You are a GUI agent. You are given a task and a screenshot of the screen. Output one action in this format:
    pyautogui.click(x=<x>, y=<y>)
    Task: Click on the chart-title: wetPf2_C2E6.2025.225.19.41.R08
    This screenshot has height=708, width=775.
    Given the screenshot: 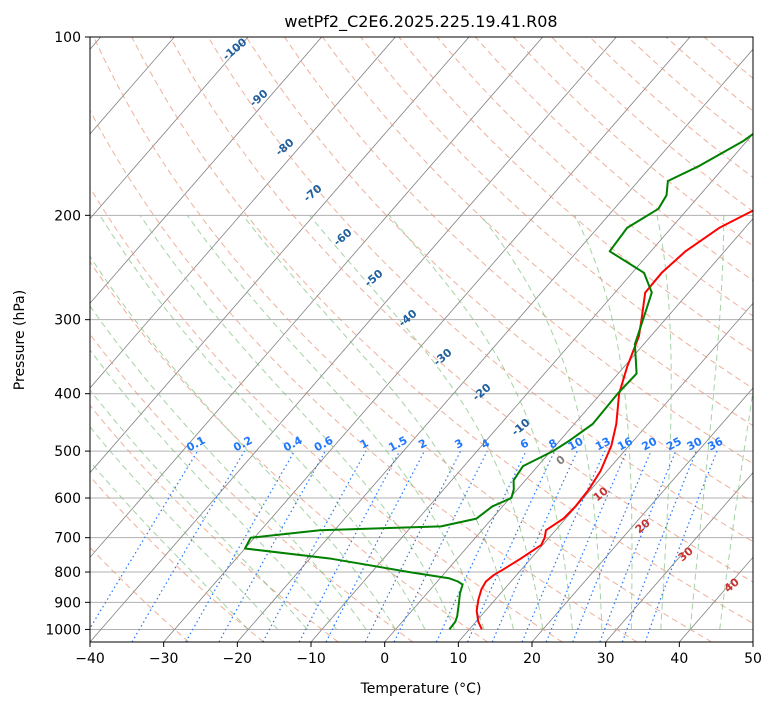 What is the action you would take?
    pyautogui.click(x=420, y=22)
    